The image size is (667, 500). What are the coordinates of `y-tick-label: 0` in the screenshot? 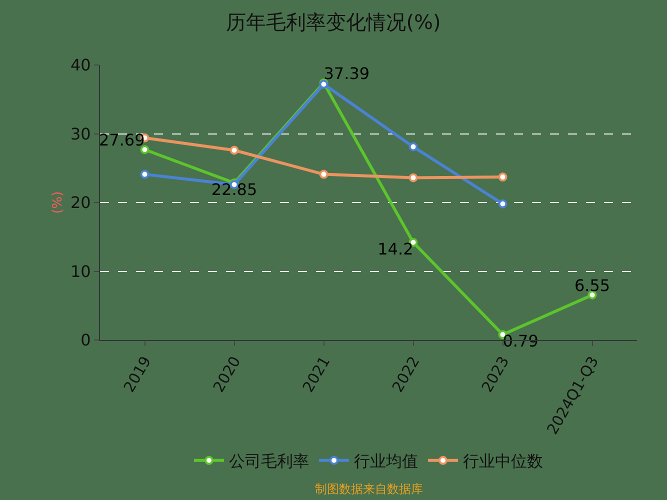 It's located at (85, 340).